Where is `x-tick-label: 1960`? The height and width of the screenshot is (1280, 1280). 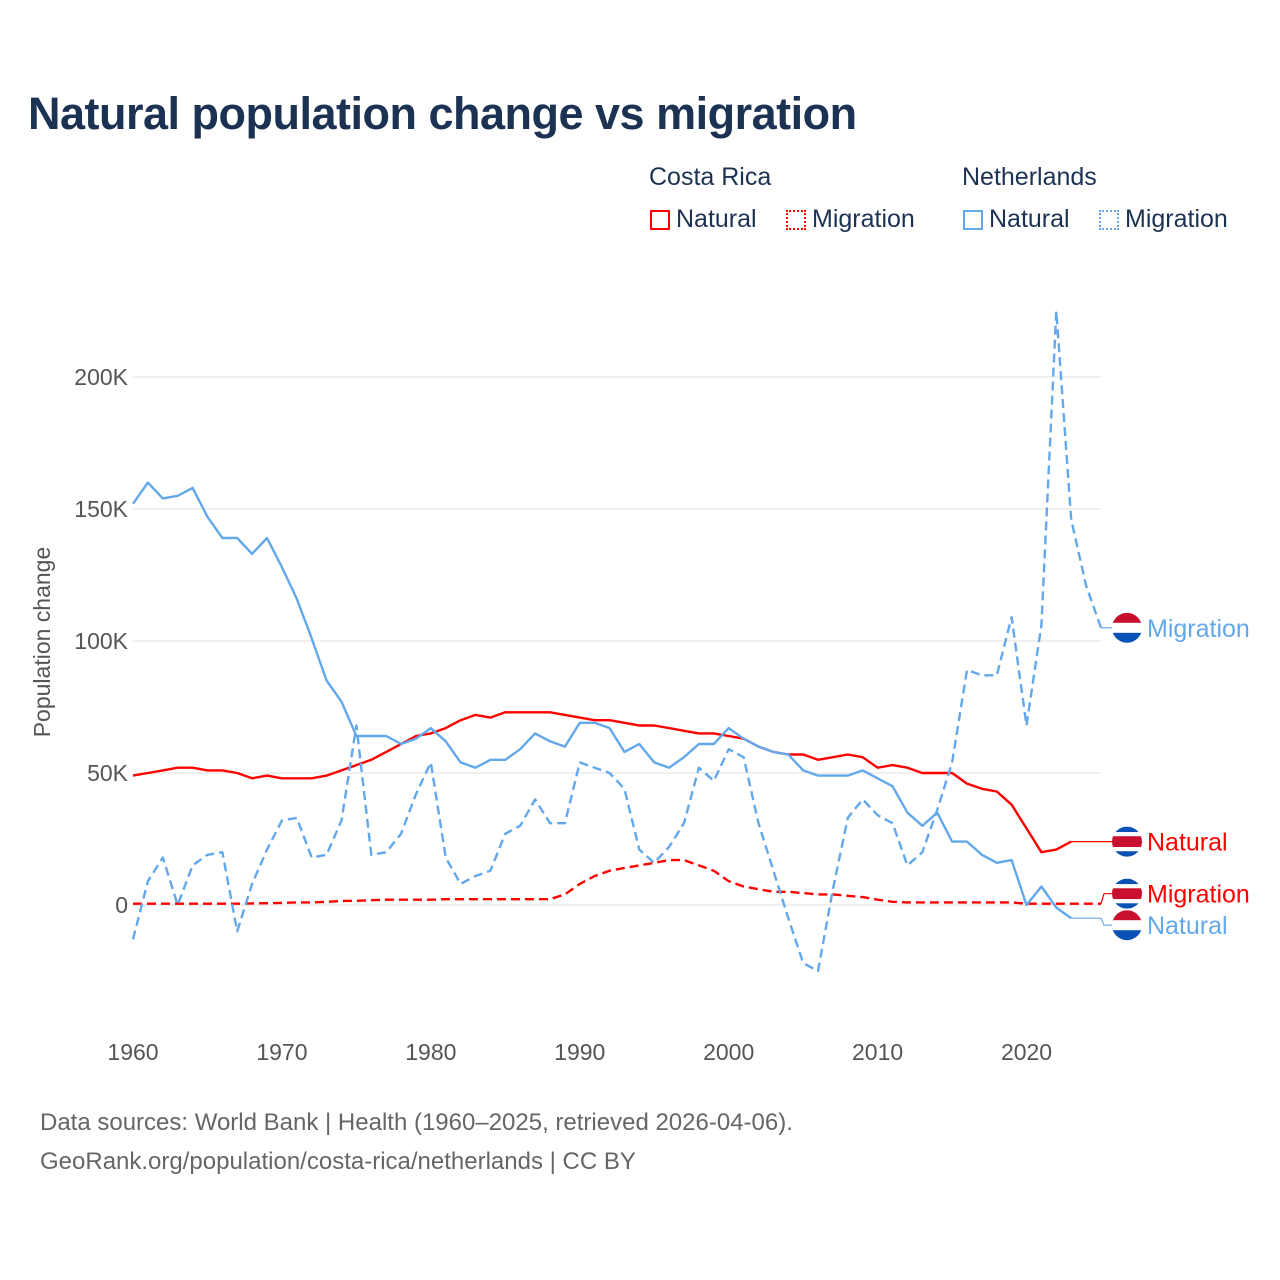 x-tick-label: 1960 is located at coordinates (132, 1052).